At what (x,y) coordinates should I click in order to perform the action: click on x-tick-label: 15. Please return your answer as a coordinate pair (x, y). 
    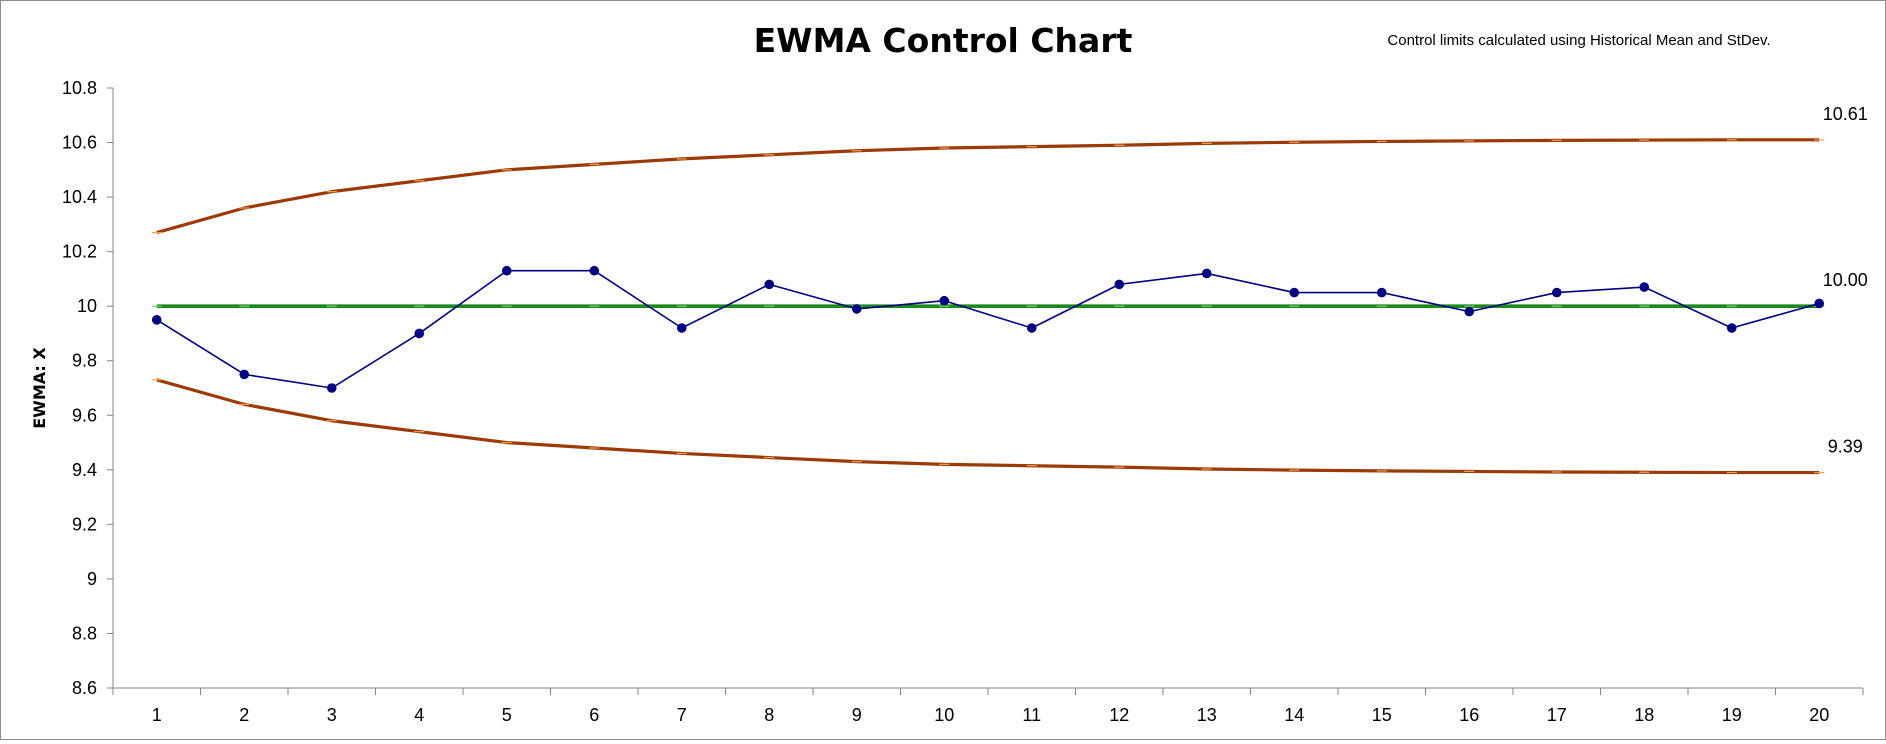
    Looking at the image, I should click on (1382, 715).